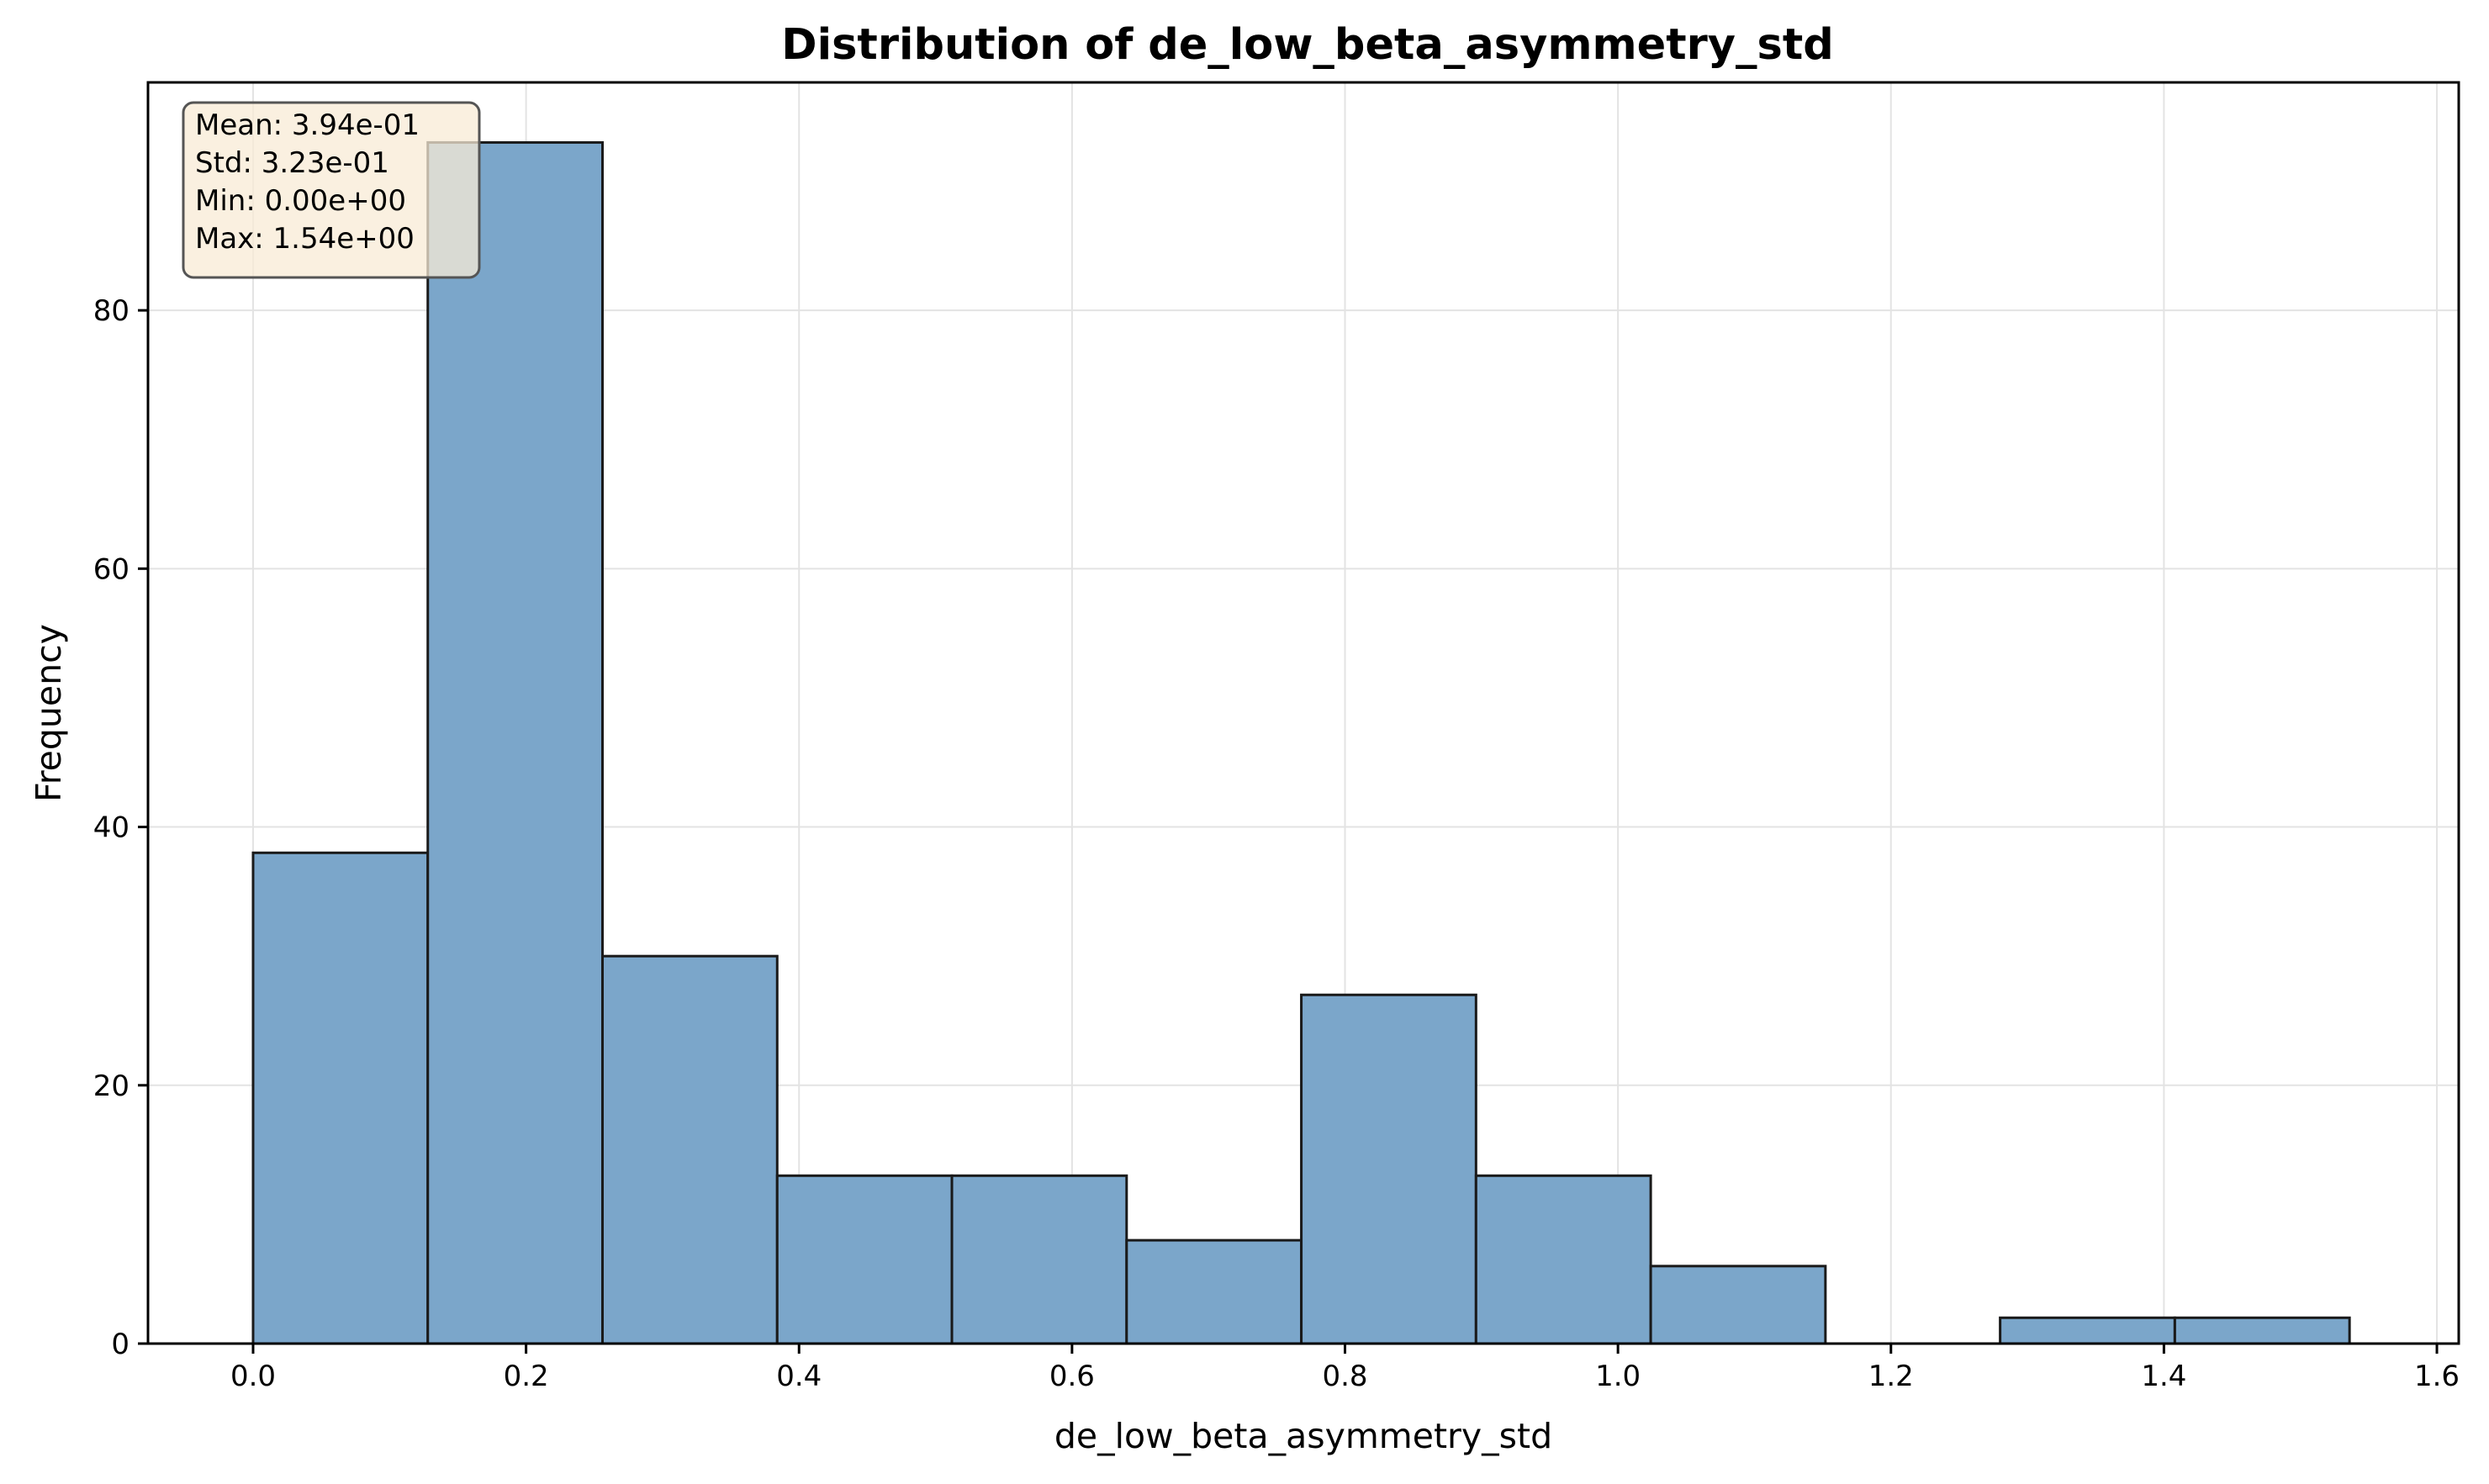 This screenshot has width=2489, height=1484. Describe the element at coordinates (49, 713) in the screenshot. I see `y-axis-label: Frequency` at that location.